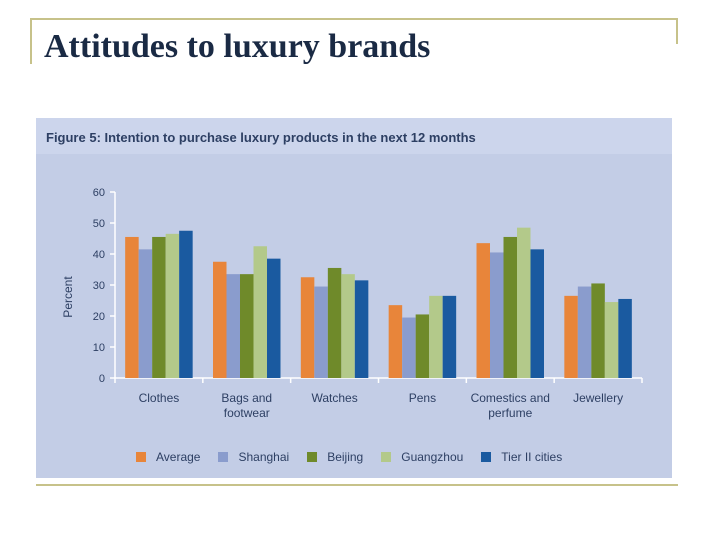  Describe the element at coordinates (99, 224) in the screenshot. I see `y-tick-label: 50` at that location.